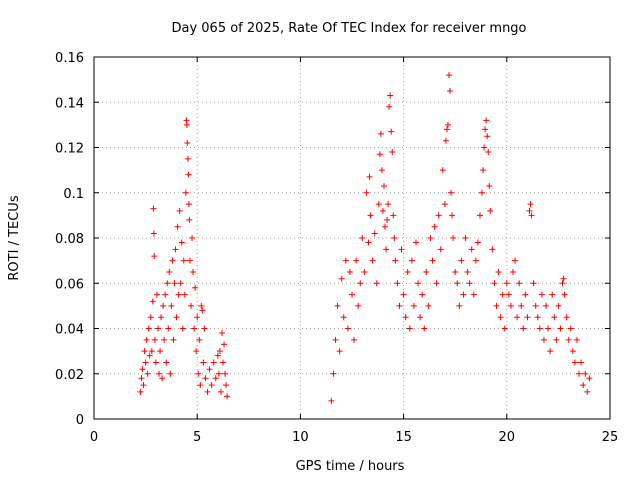 This screenshot has width=640, height=480. What do you see at coordinates (403, 437) in the screenshot?
I see `x-tick-label: 15` at bounding box center [403, 437].